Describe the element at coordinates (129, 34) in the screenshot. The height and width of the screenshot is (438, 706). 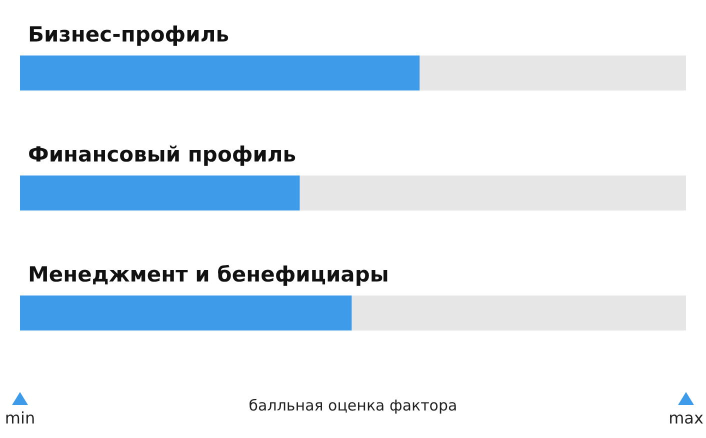
I see `y-tick-label: Бизнес-профиль` at that location.